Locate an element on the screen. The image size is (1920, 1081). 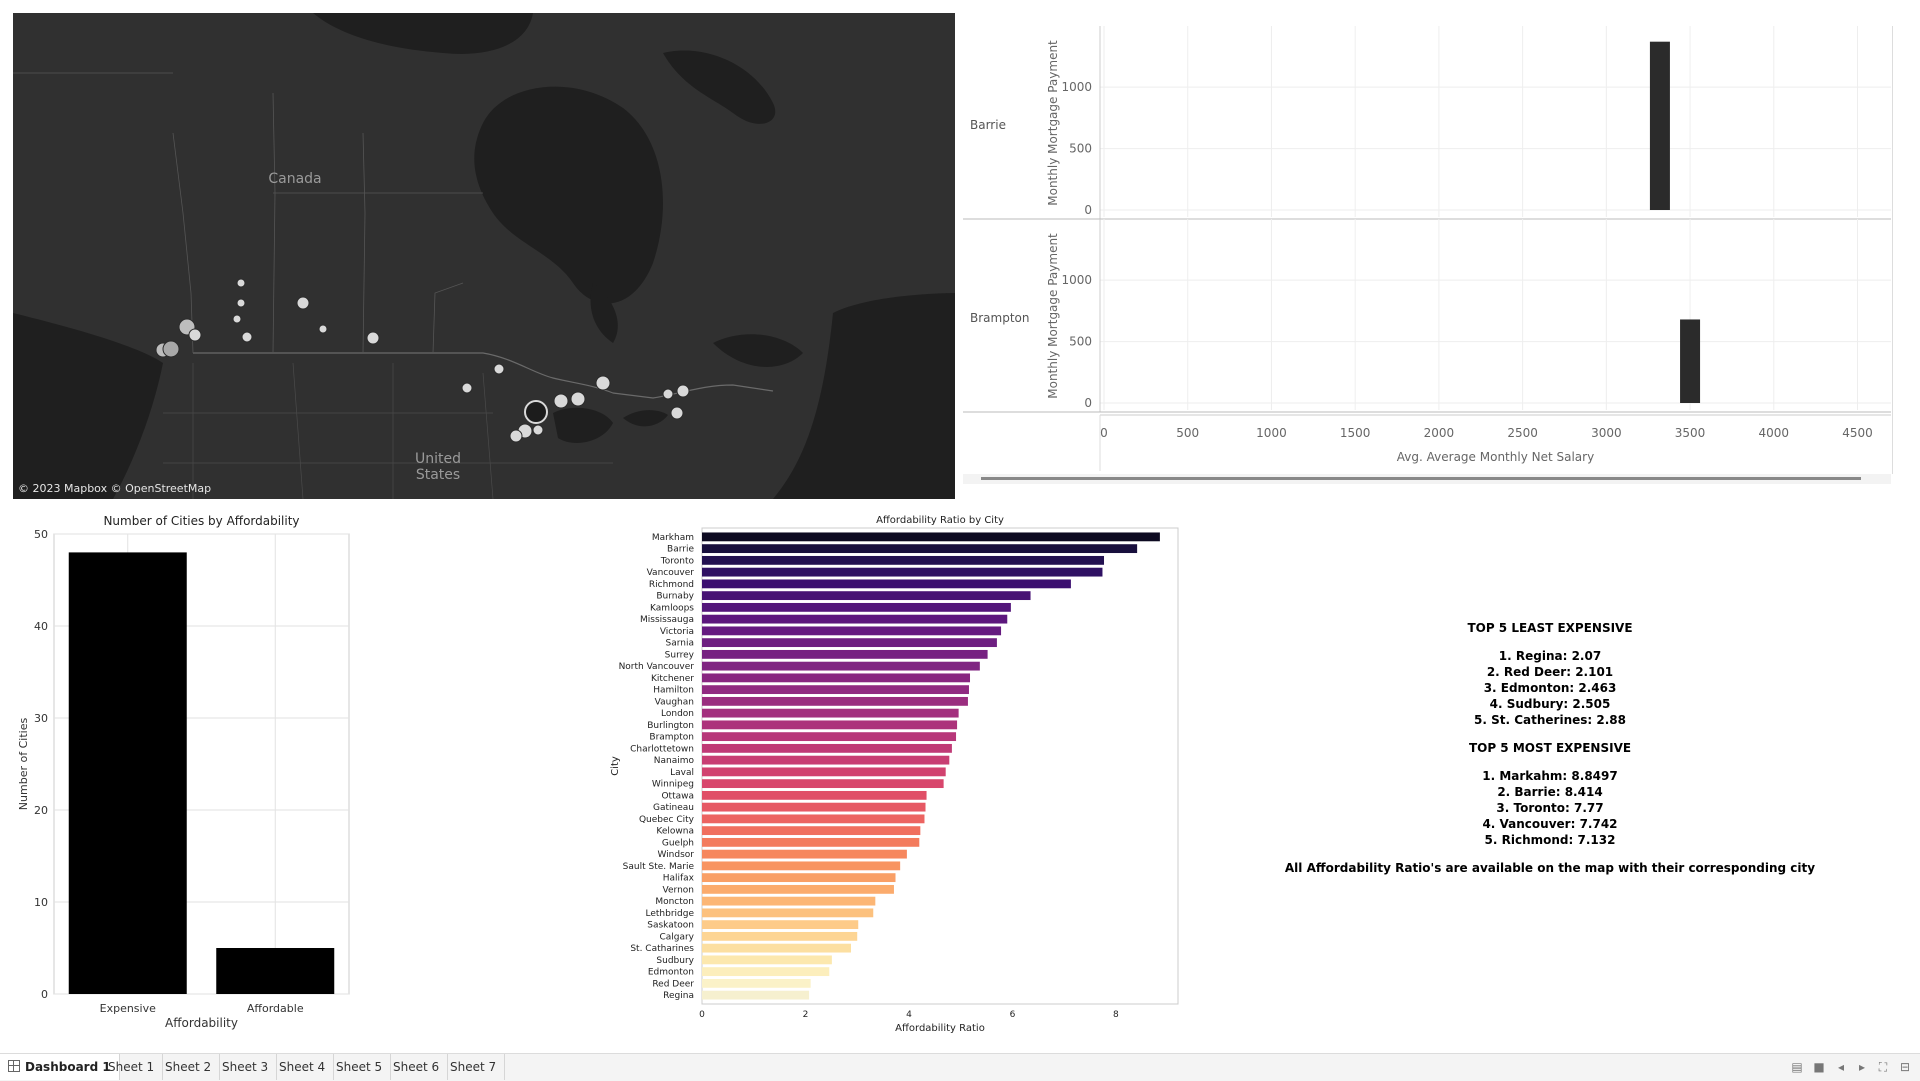
x-tick-label: 500 is located at coordinates (1187, 433).